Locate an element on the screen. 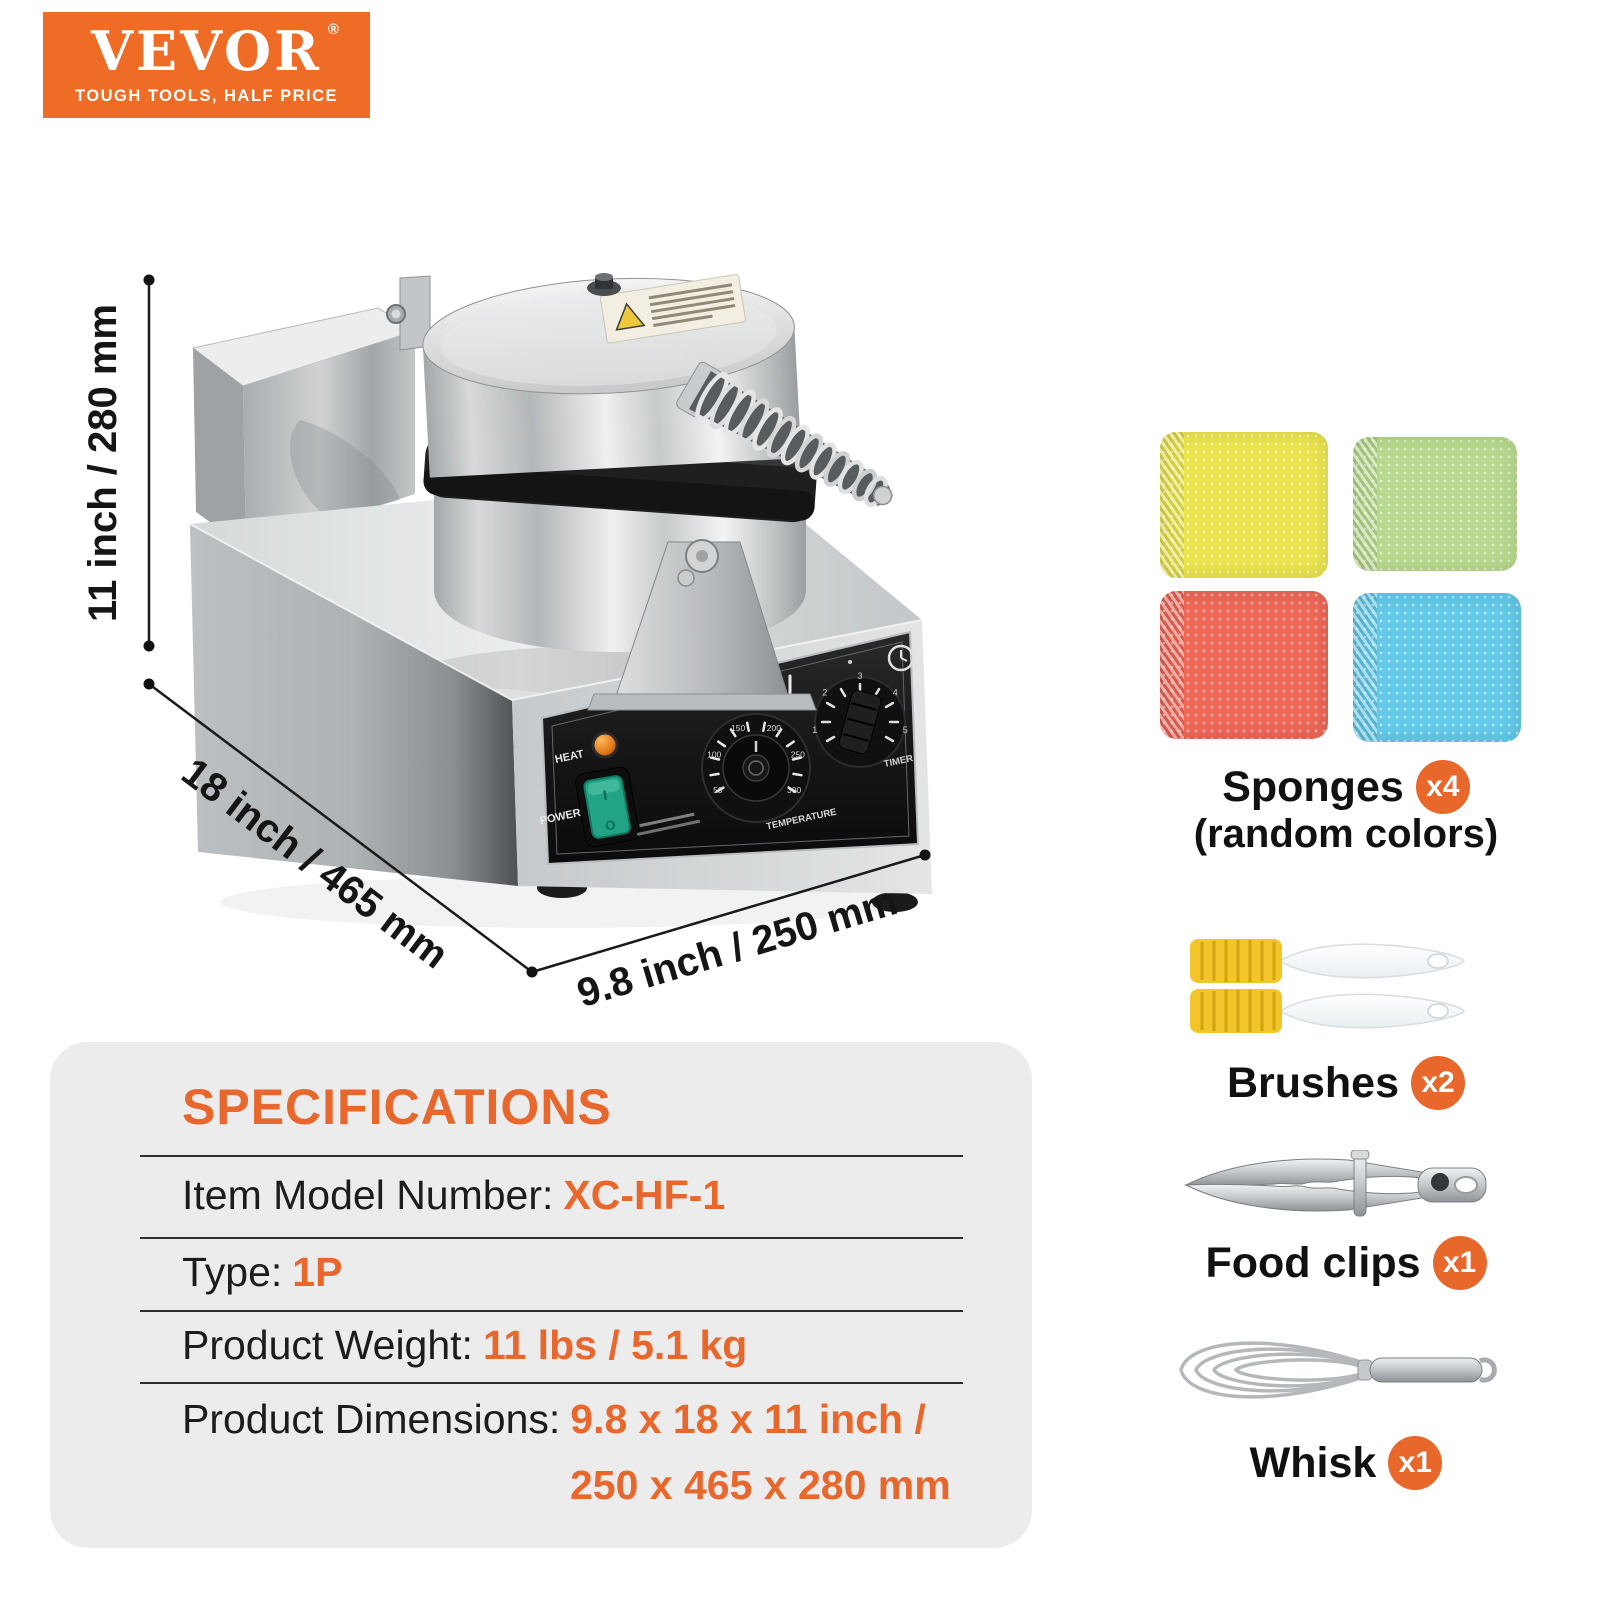 This screenshot has width=1600, height=1600. registered-mark: ® is located at coordinates (334, 29).